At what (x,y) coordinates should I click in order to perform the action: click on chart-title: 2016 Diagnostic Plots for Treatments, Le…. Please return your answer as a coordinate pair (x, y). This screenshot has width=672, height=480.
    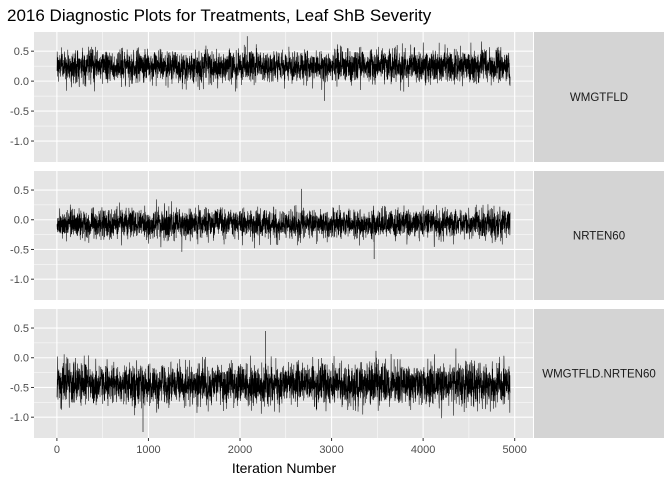
    Looking at the image, I should click on (219, 15).